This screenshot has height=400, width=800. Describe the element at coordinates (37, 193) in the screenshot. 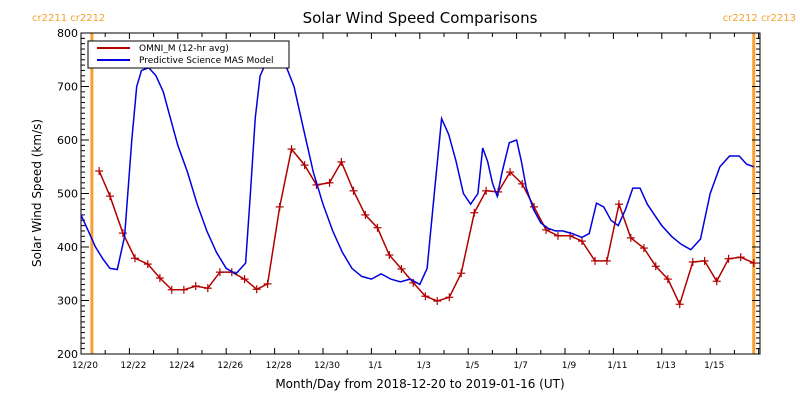

I see `y-axis-label: Solar Wind Speed (km/s)` at that location.